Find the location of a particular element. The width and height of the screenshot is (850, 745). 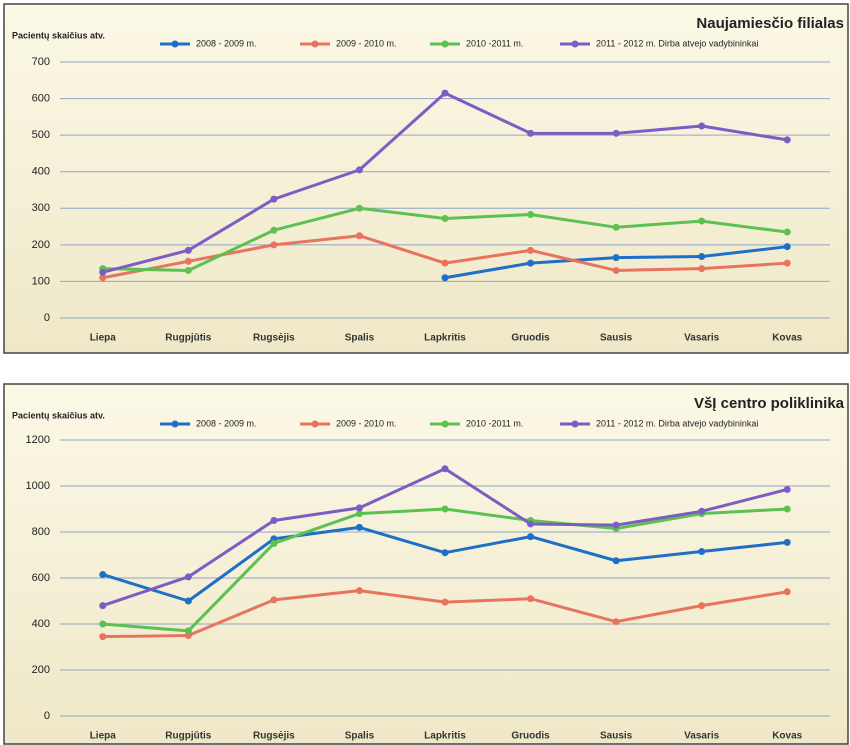

y-tick-label: 0 is located at coordinates (47, 318).